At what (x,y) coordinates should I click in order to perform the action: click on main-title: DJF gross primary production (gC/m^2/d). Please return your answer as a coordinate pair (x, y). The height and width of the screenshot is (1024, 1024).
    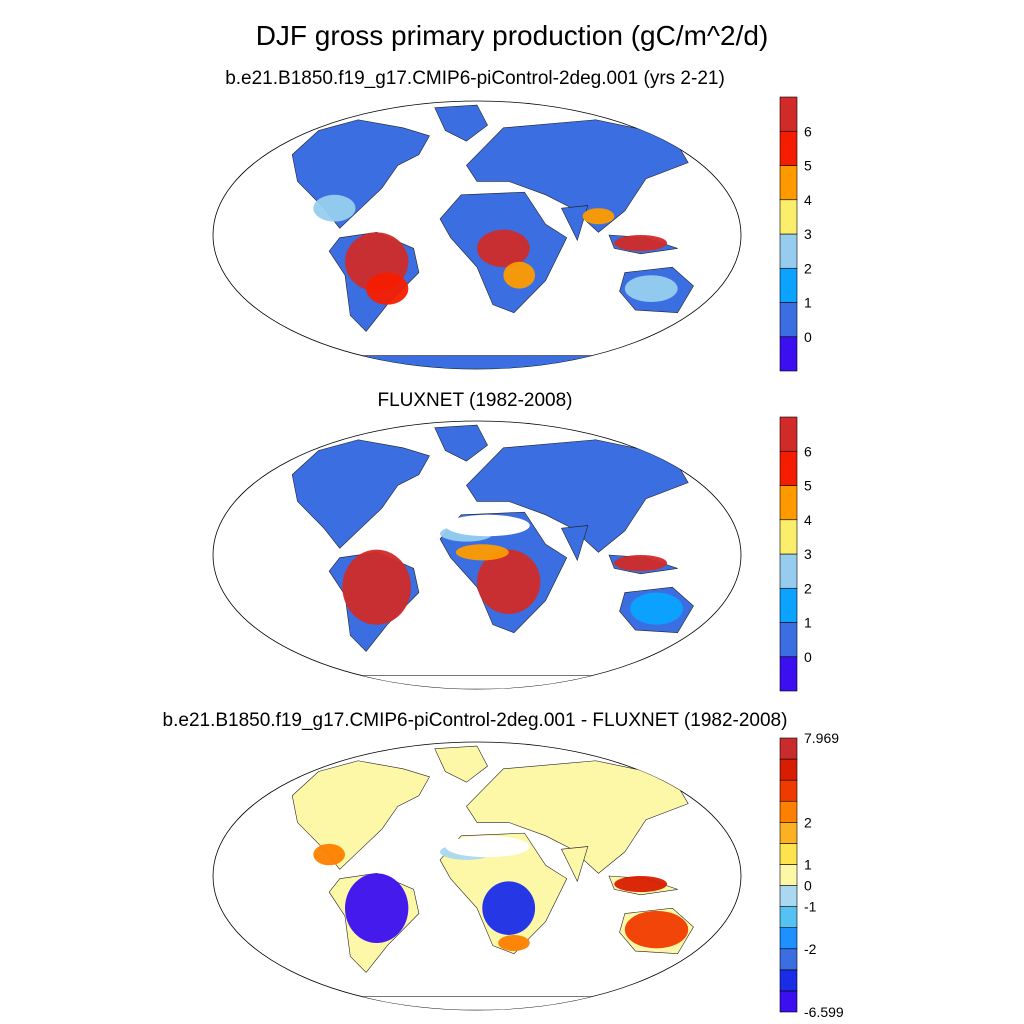
    Looking at the image, I should click on (512, 35).